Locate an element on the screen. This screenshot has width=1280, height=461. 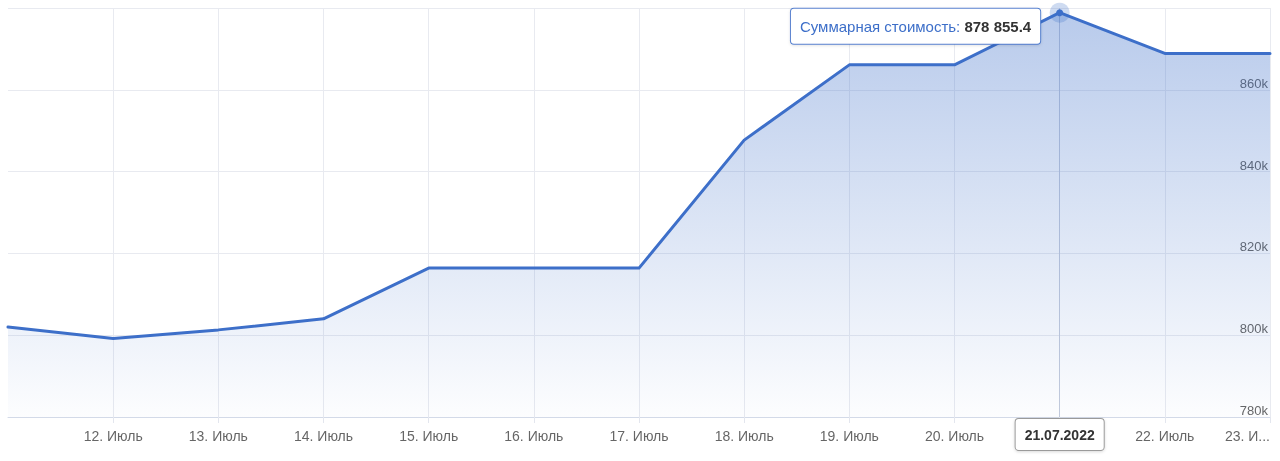
y-tick-label: 840k is located at coordinates (1254, 165).